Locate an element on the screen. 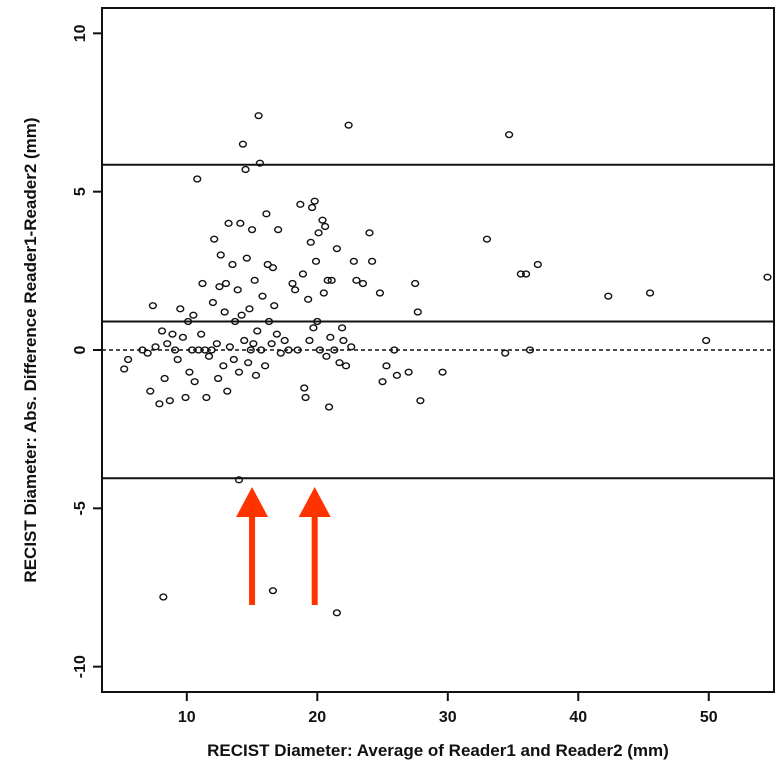  y-tick-label: 0 is located at coordinates (80, 349).